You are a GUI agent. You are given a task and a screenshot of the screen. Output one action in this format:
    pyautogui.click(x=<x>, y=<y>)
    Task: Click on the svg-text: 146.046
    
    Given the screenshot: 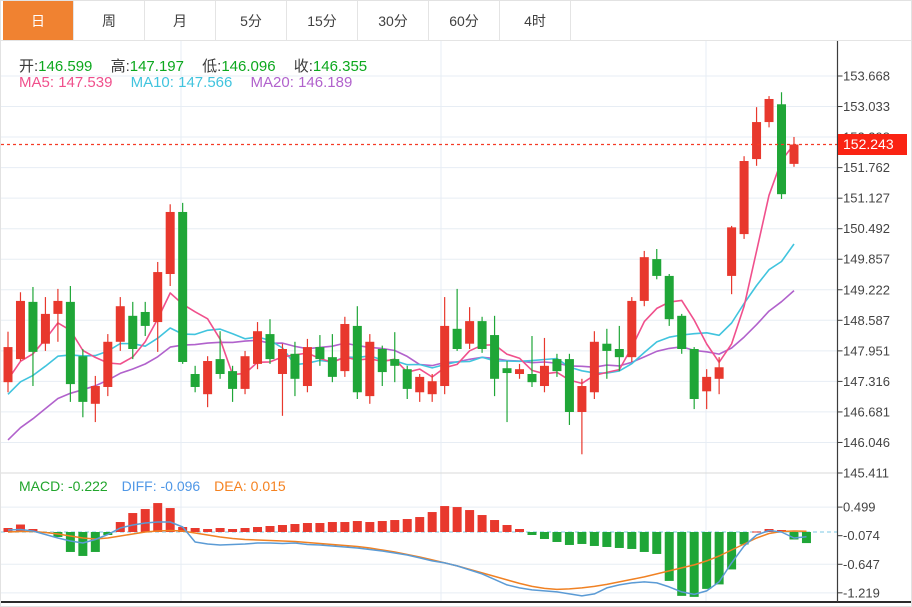 What is the action you would take?
    pyautogui.click(x=866, y=442)
    